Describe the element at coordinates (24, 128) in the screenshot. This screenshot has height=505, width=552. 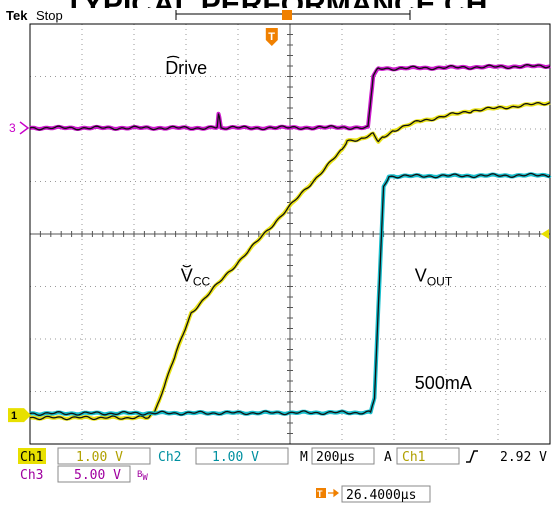
I see `ch3-marker-arrow` at that location.